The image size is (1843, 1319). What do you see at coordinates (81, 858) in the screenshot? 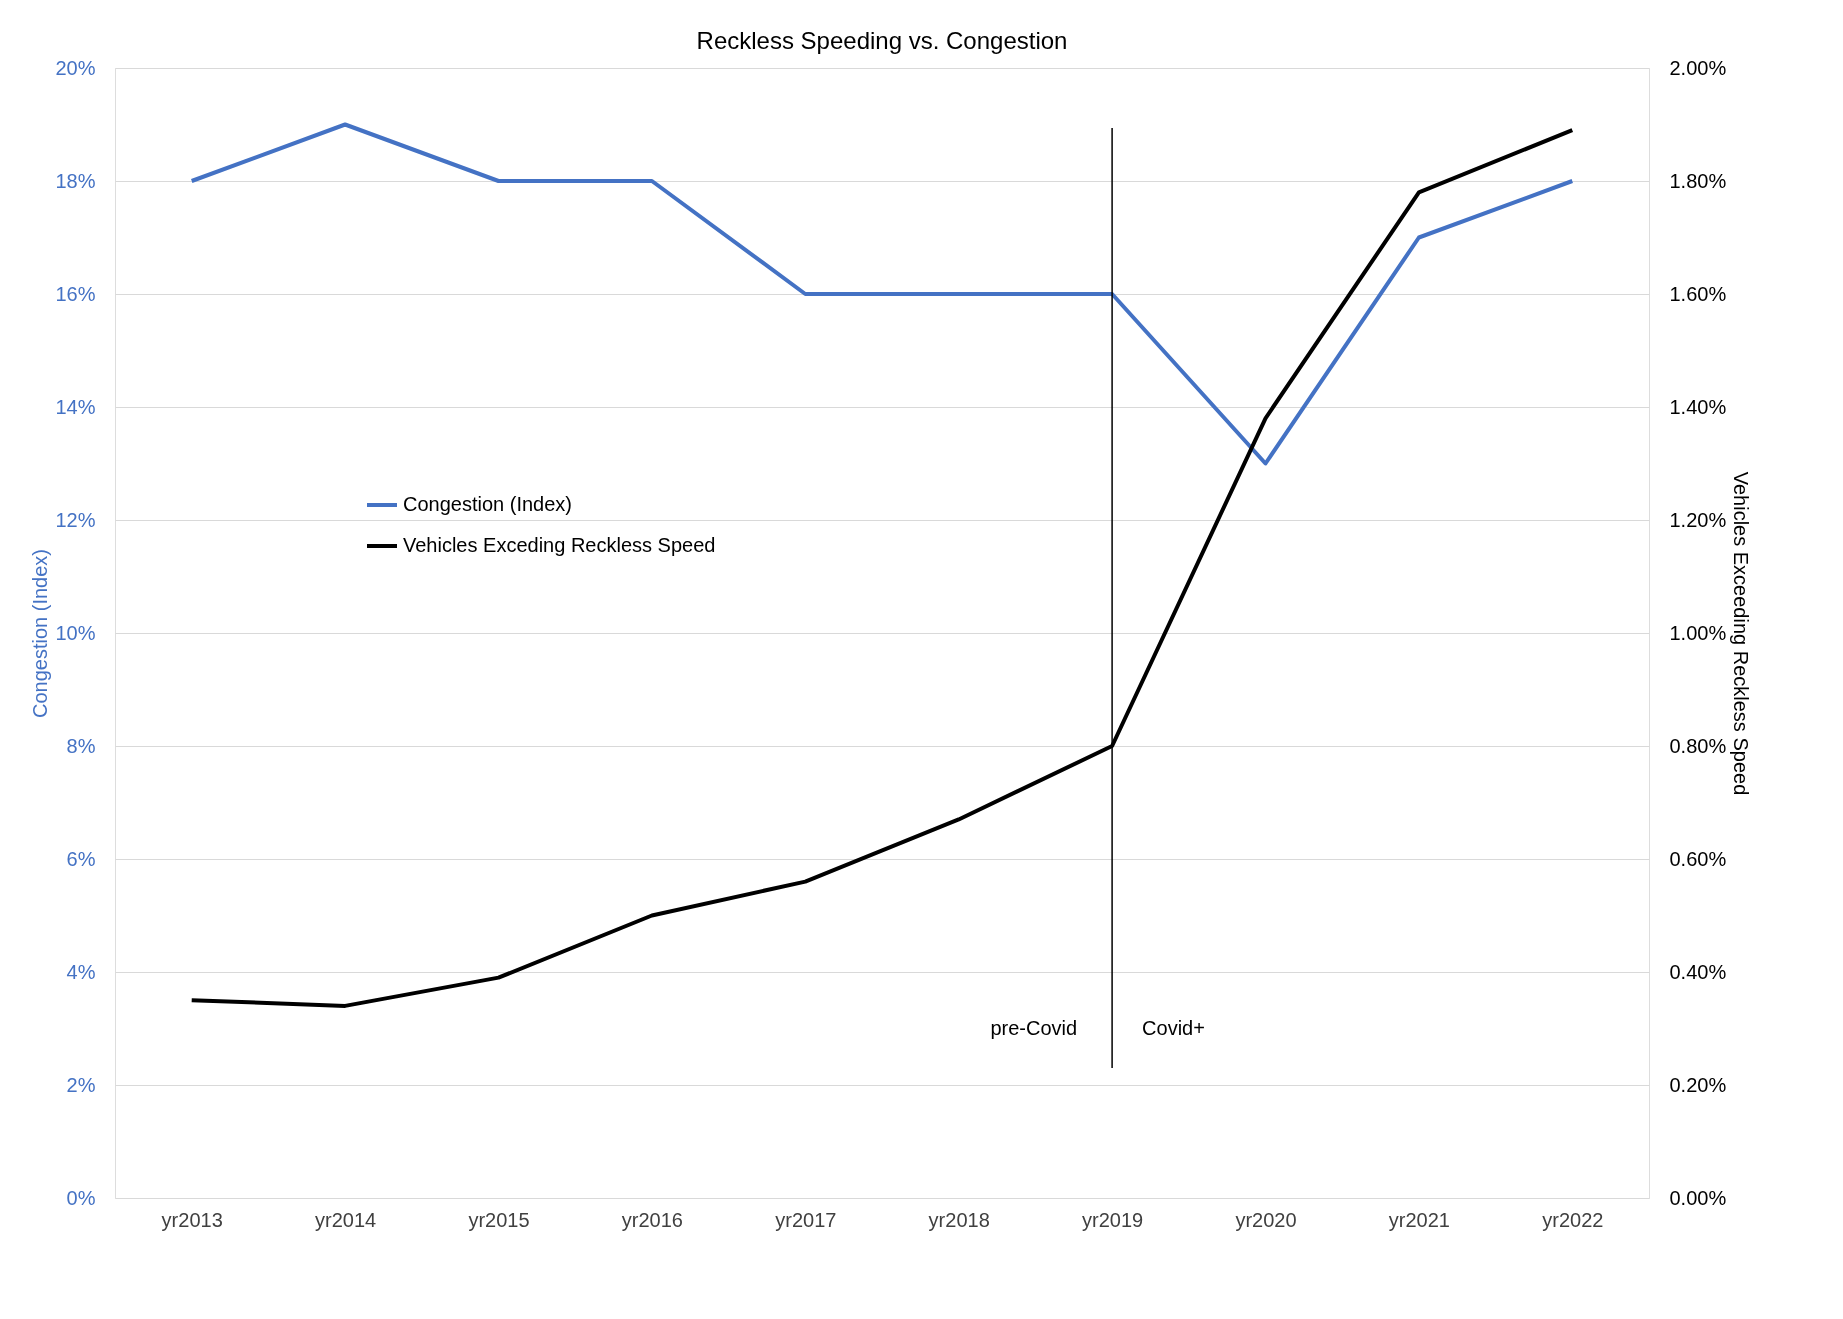
I see `y-tick-label: 6%` at bounding box center [81, 858].